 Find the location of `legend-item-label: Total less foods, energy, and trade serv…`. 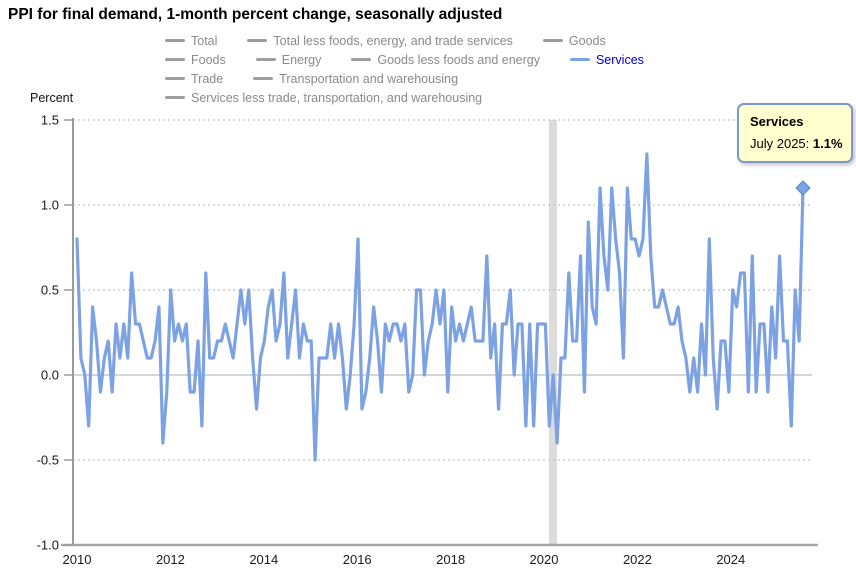

legend-item-label: Total less foods, energy, and trade serv… is located at coordinates (393, 40).